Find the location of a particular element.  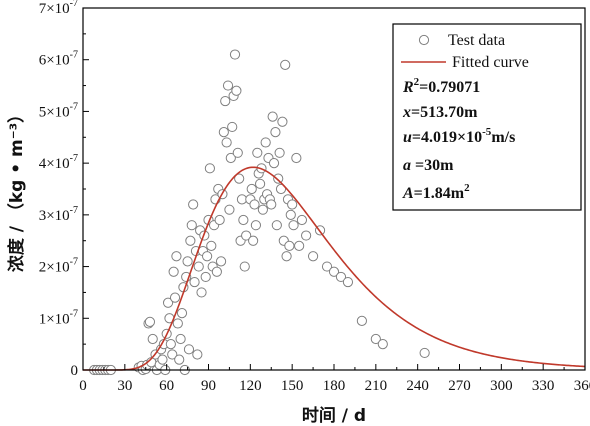

x-tick-label: 150 is located at coordinates (292, 386).